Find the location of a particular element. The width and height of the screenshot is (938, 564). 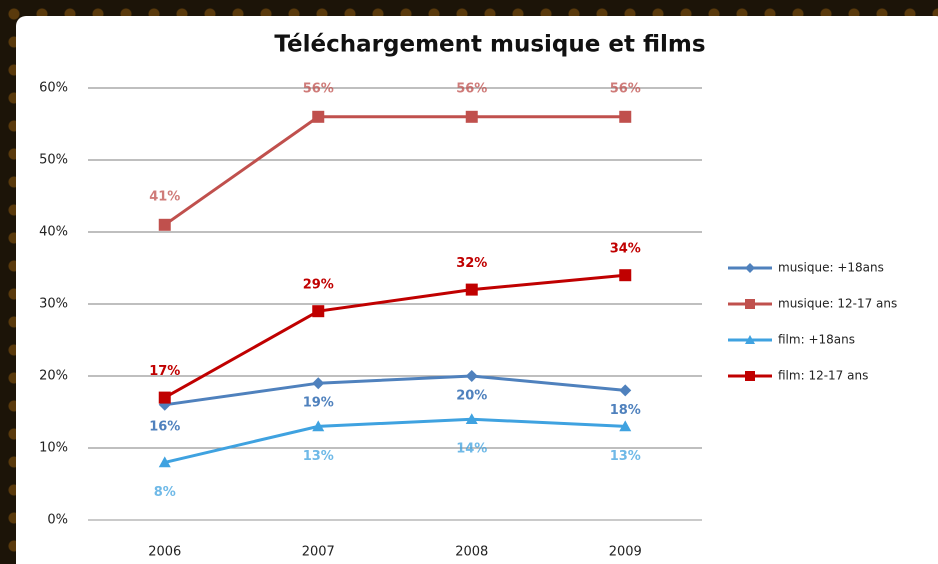

chart-title: Téléchargement musique et films is located at coordinates (489, 45).